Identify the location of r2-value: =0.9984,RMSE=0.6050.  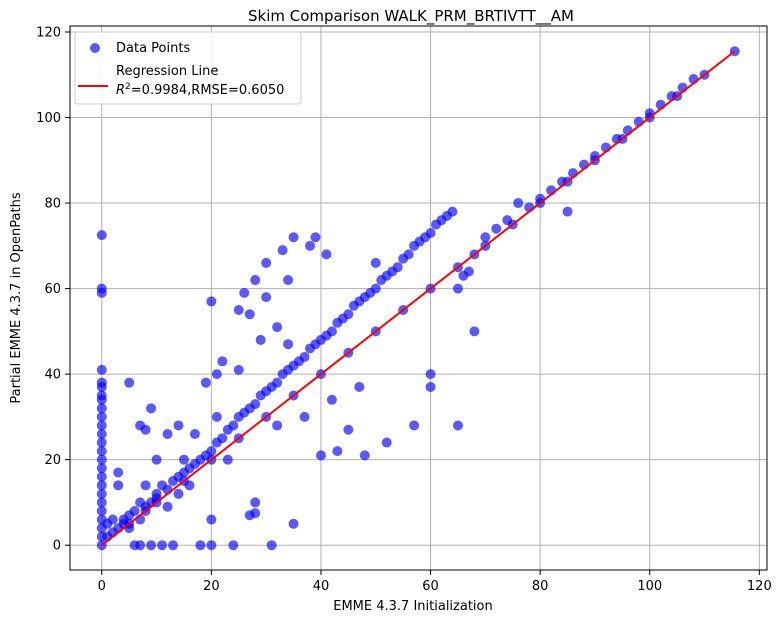
(208, 90).